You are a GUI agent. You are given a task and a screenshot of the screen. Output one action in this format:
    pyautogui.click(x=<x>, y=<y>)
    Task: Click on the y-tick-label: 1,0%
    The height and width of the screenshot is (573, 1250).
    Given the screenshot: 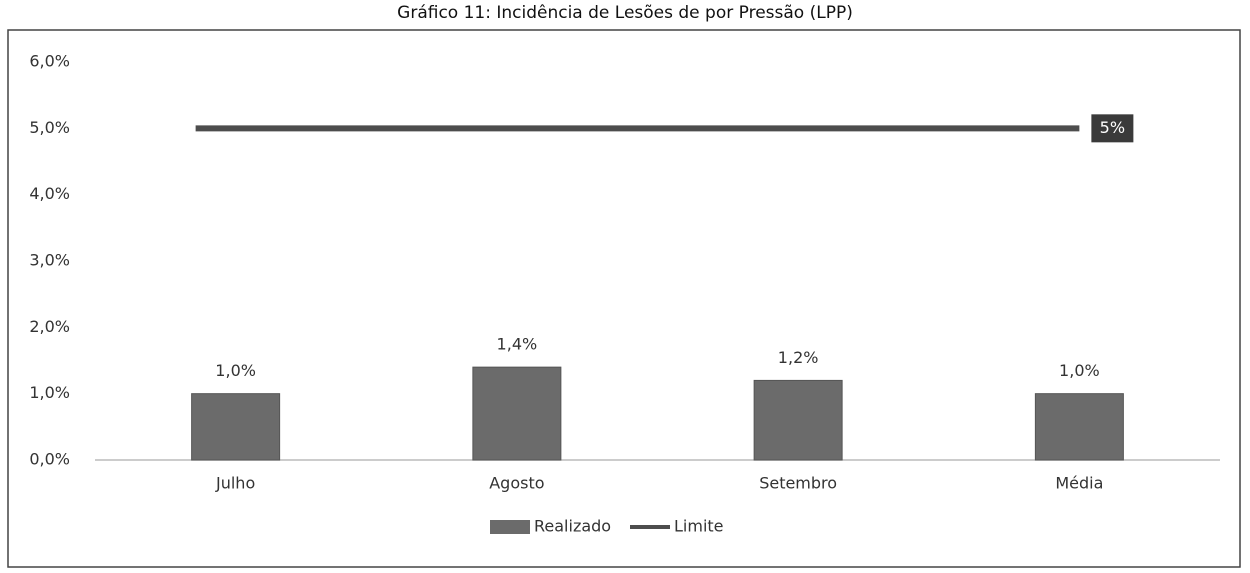 What is the action you would take?
    pyautogui.click(x=49, y=392)
    